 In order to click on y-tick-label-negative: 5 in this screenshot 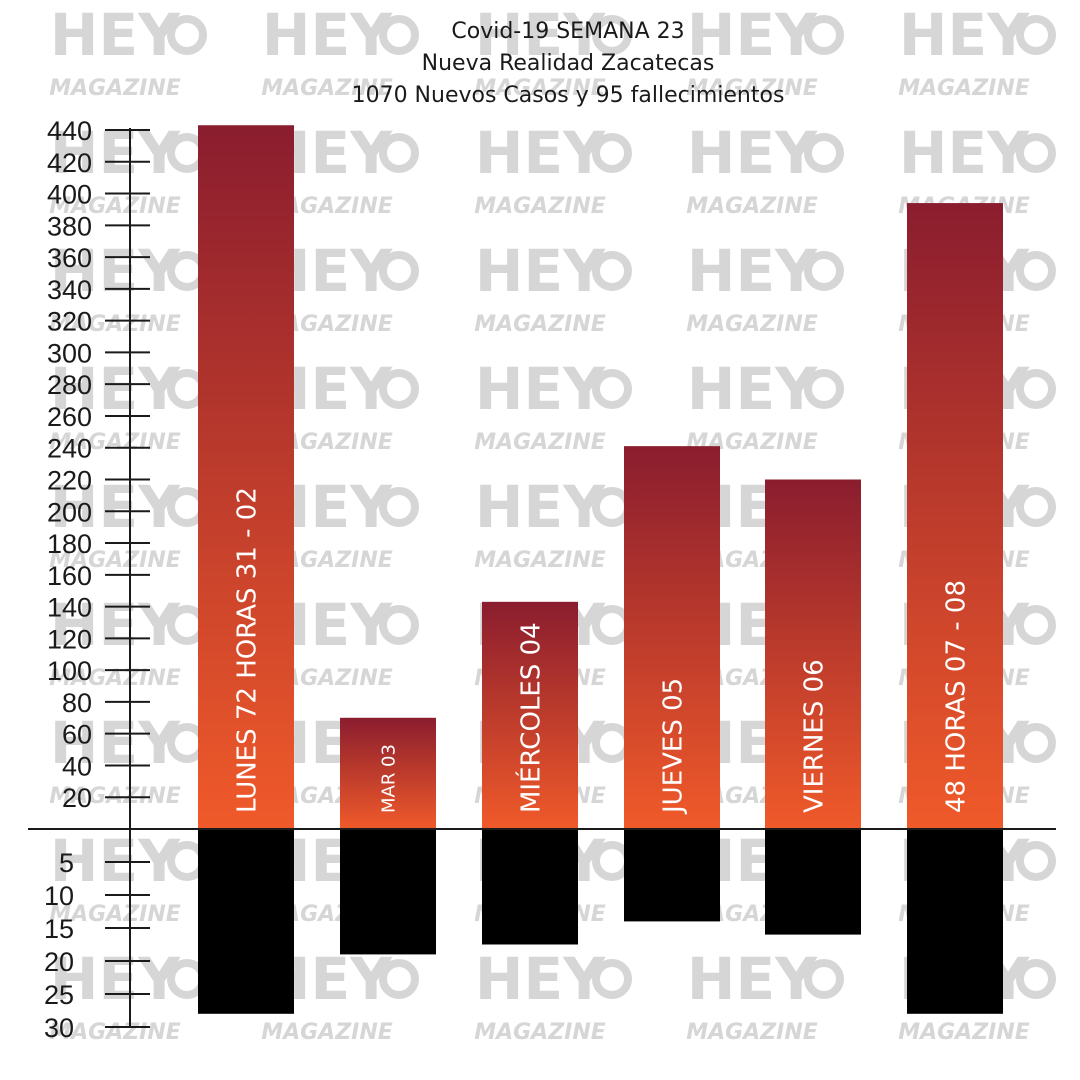, I will do `click(66, 863)`.